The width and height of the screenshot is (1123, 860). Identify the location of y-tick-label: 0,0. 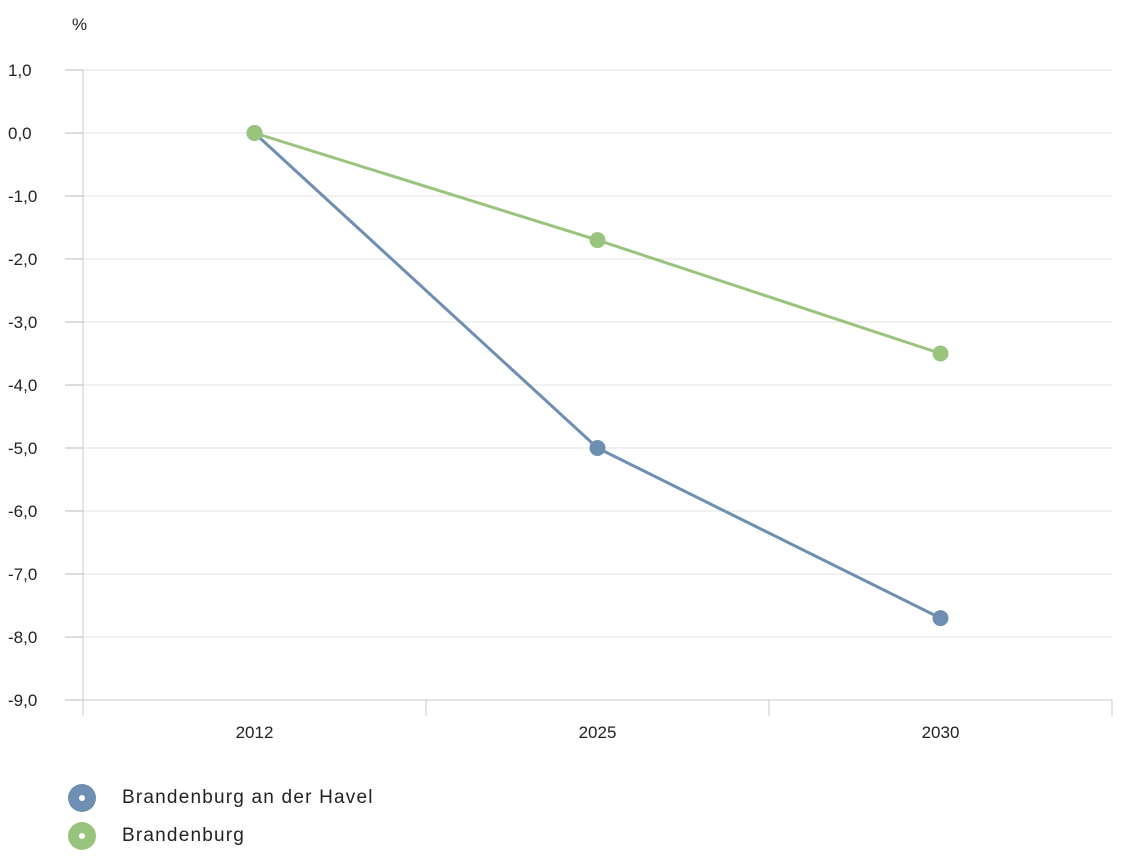
(20, 133).